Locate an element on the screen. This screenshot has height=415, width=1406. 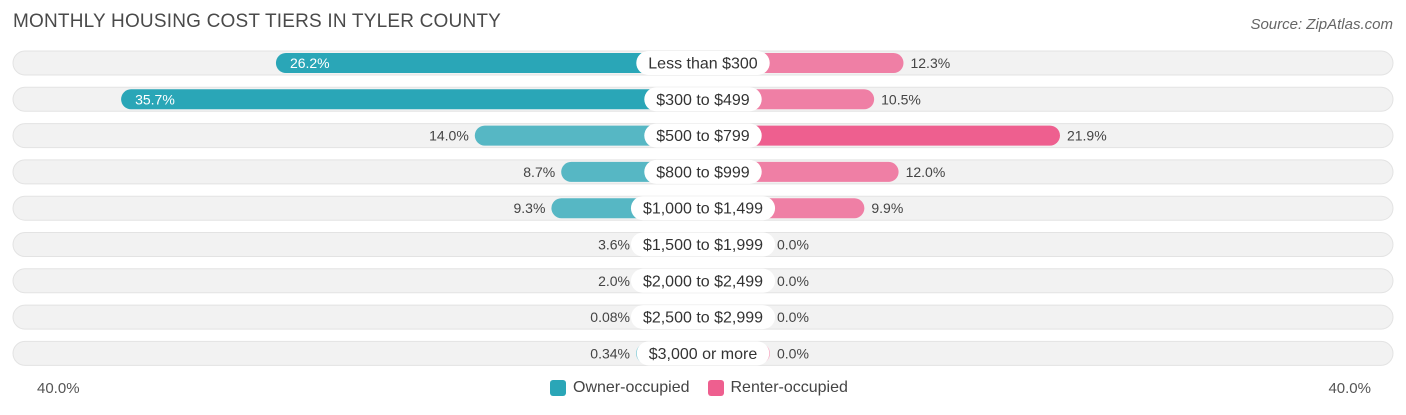
chart-row: 0.34% 0.0% $3,000 or more is located at coordinates (703, 353).